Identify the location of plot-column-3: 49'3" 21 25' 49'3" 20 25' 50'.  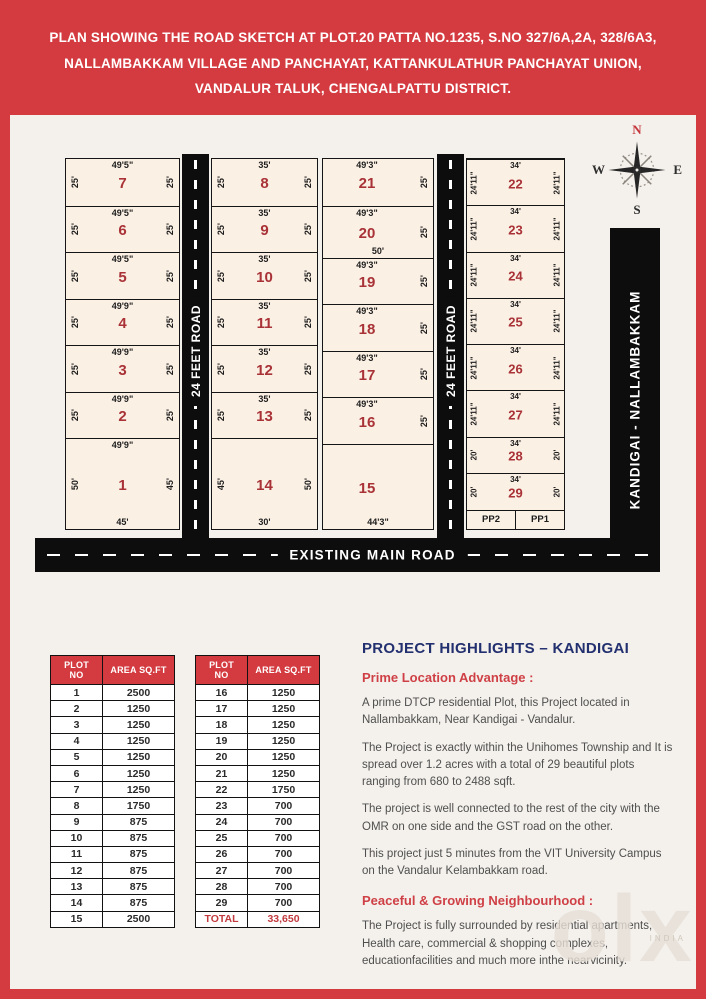
(378, 344).